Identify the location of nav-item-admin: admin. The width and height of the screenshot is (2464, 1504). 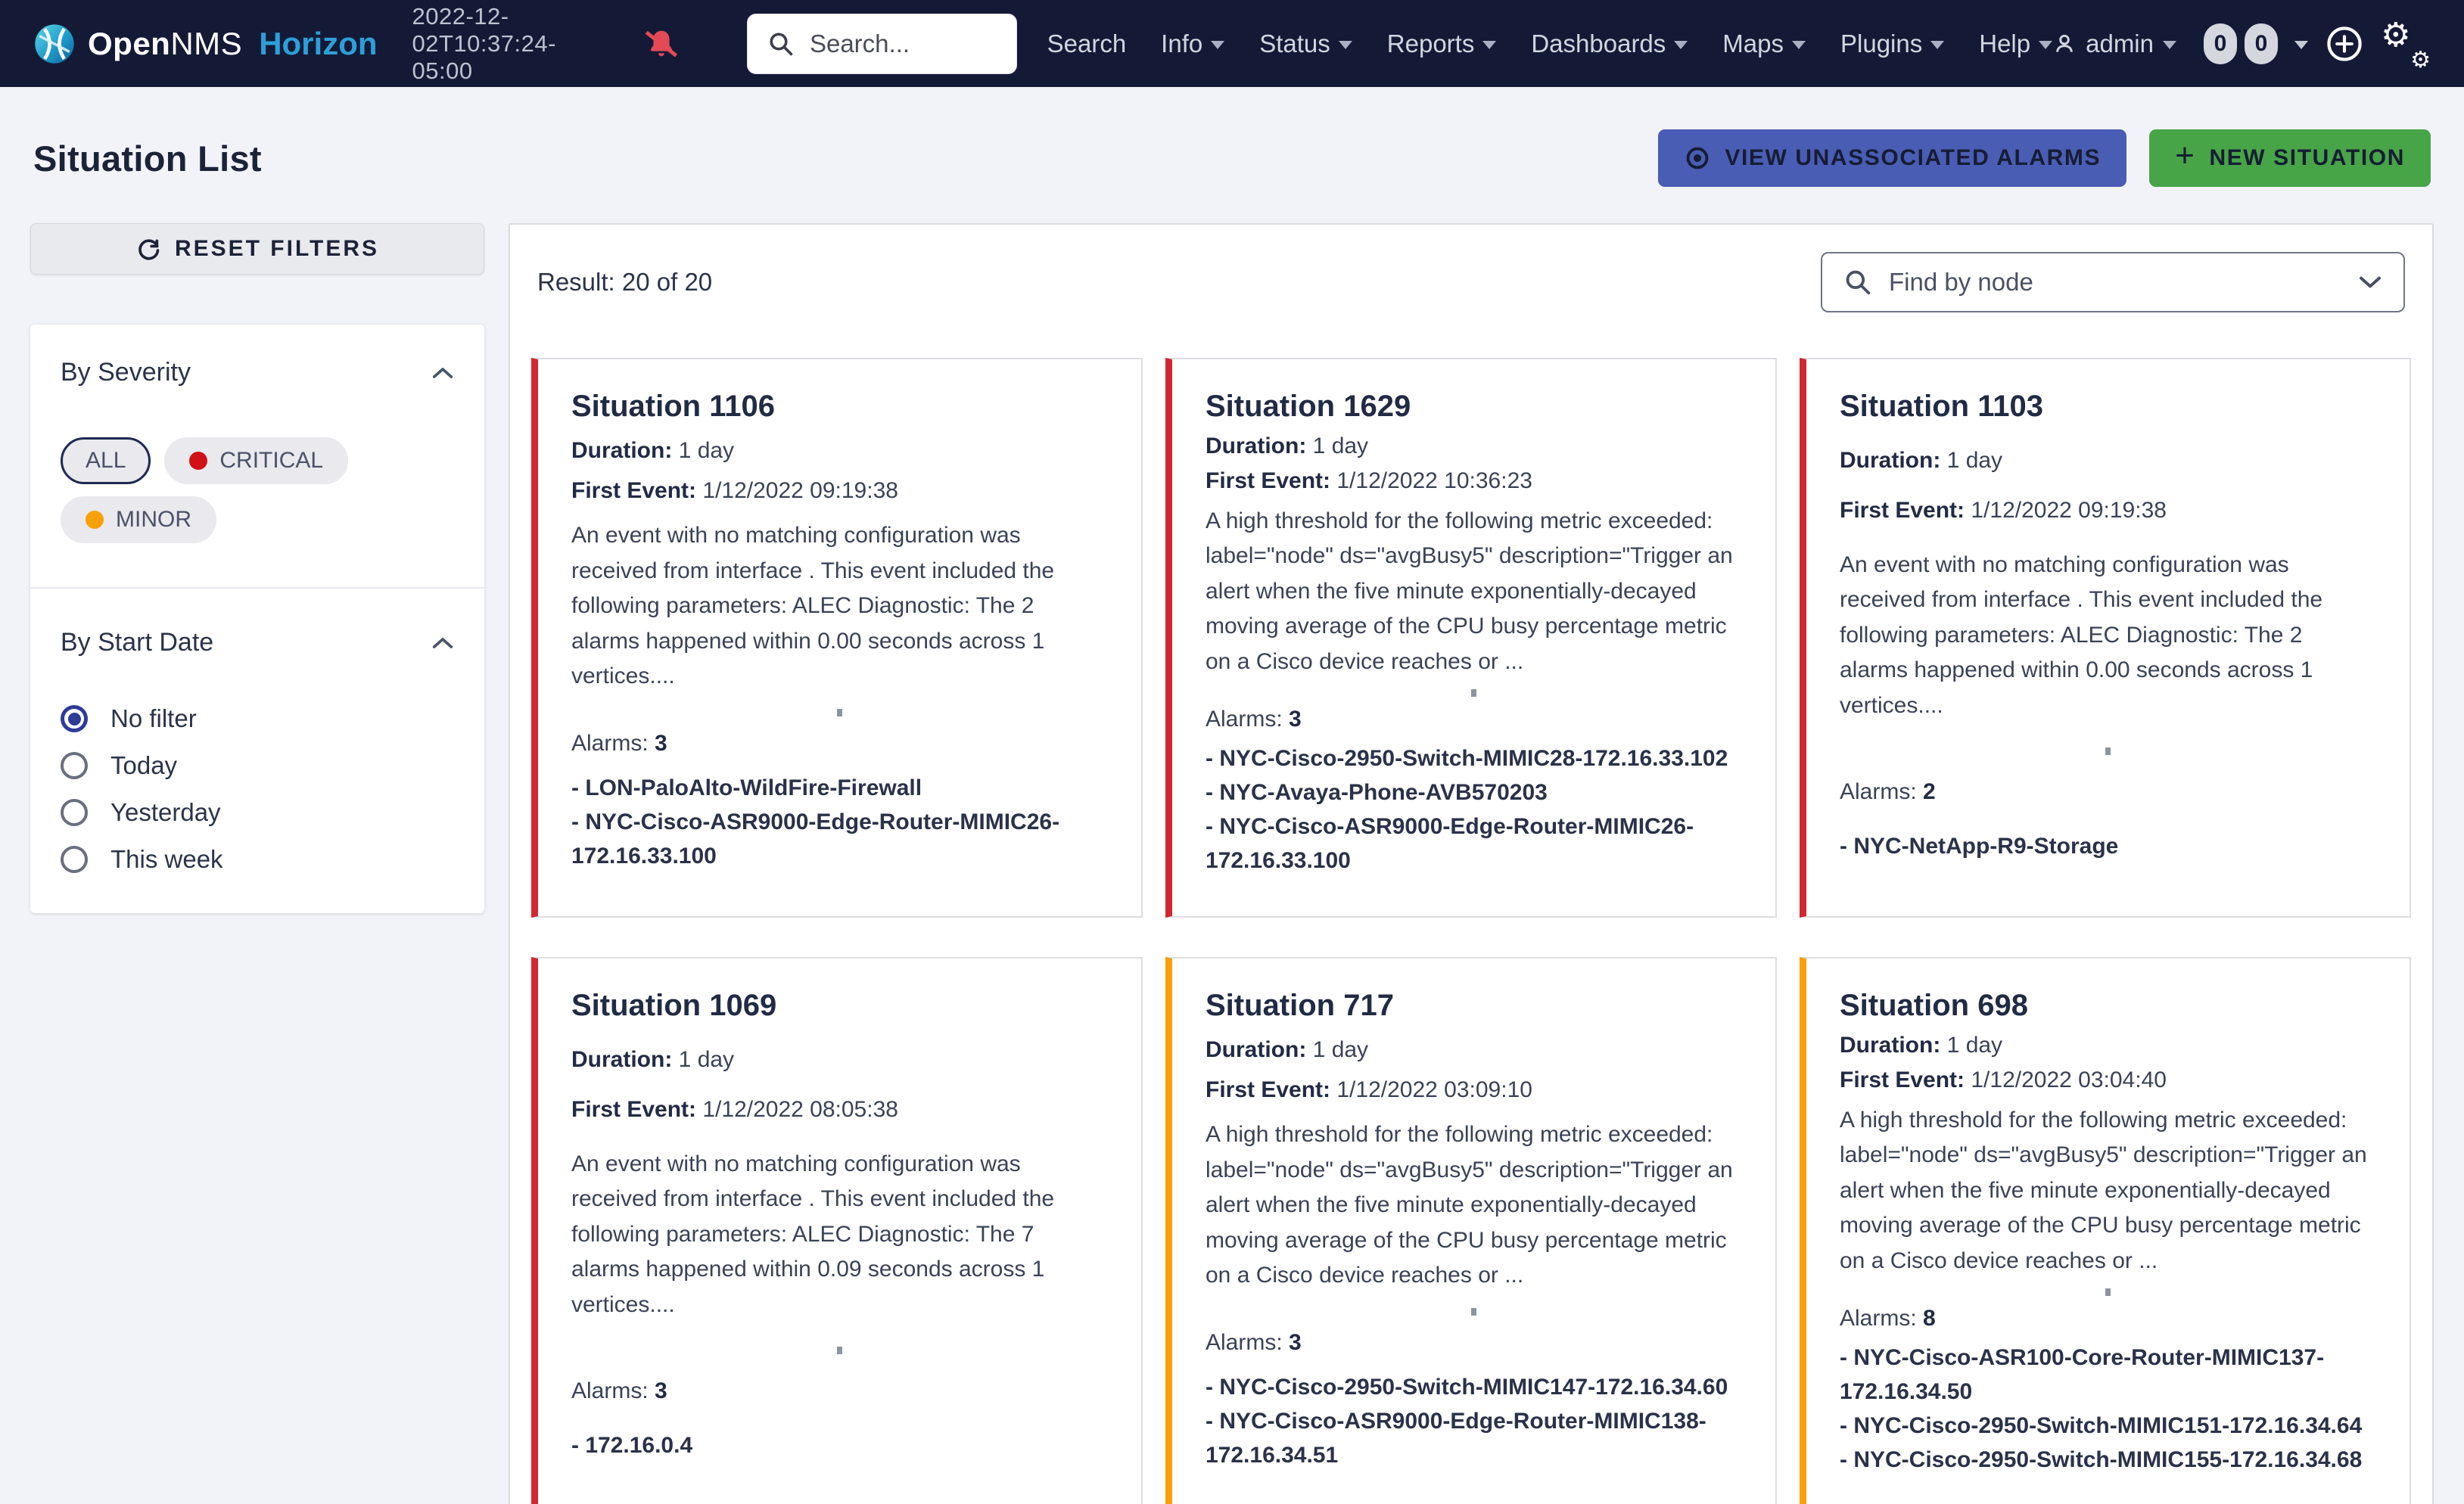
(2114, 44).